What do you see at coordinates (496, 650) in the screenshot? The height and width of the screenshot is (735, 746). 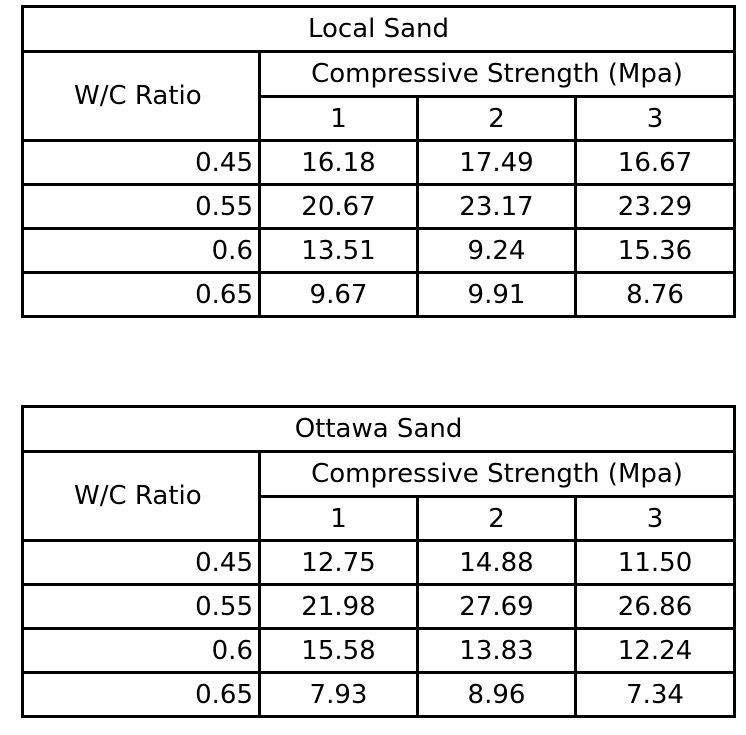 I see `strength-value-cell: 13.83` at bounding box center [496, 650].